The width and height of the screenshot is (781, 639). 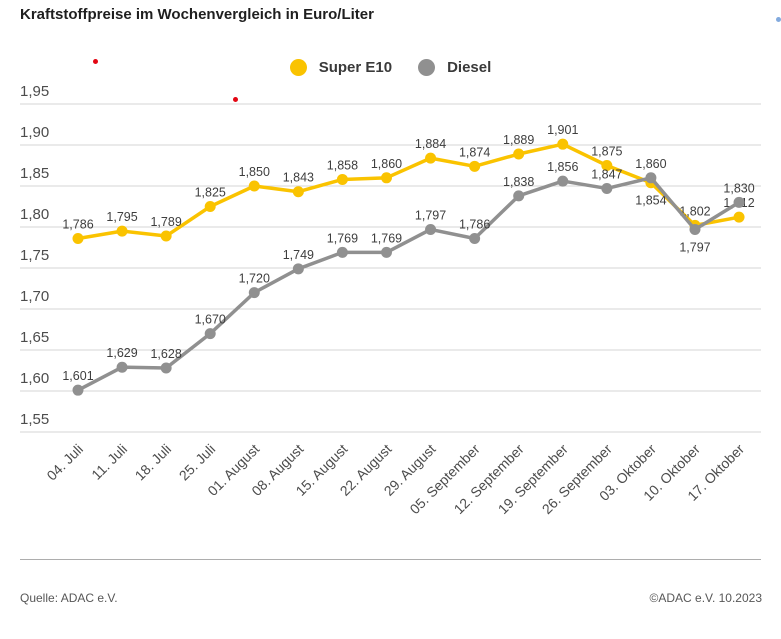 I want to click on data-label: 1,802, so click(x=694, y=211).